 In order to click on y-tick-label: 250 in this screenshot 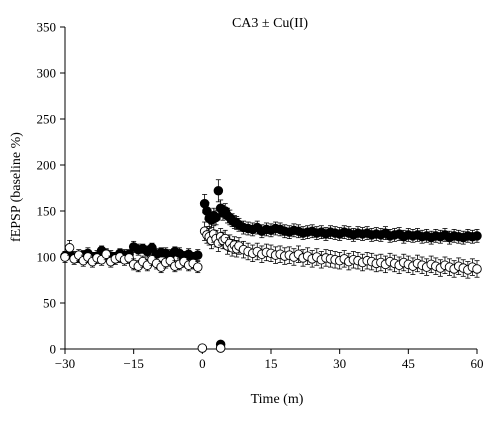, I will do `click(47, 119)`.